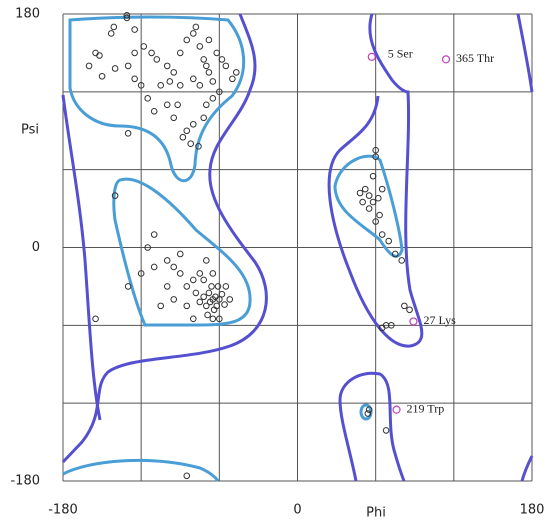 The image size is (550, 531). I want to click on y-tick-label: 180, so click(27, 14).